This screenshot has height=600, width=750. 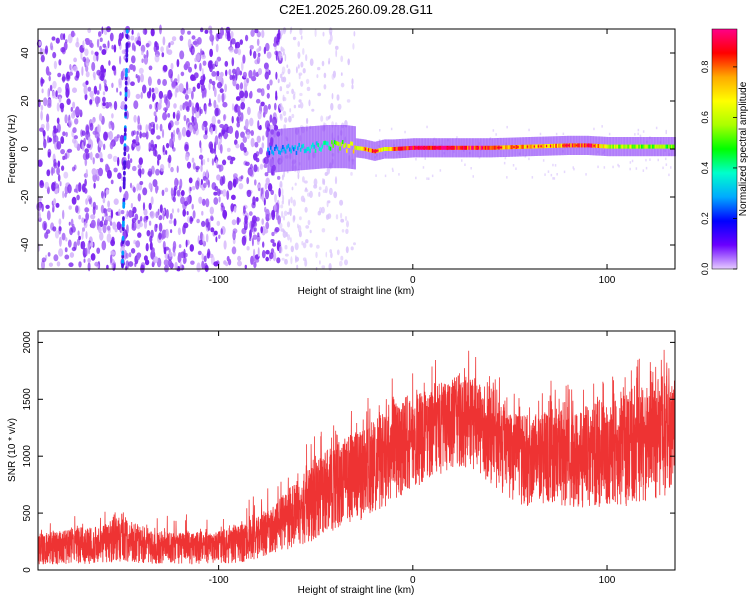 I want to click on spectrogram-xtick-label: -100, so click(x=219, y=280).